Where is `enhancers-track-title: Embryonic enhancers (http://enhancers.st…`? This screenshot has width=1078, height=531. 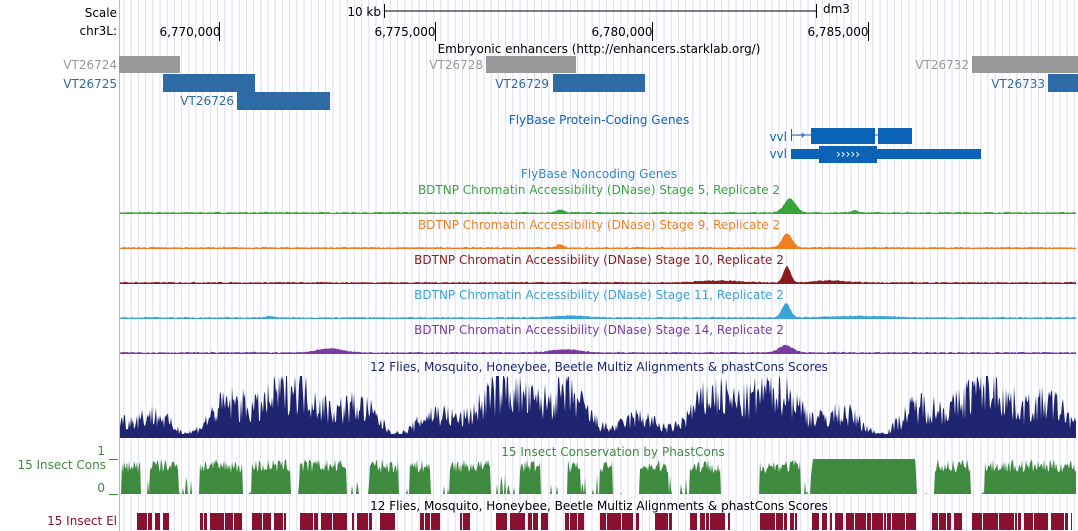
enhancers-track-title: Embryonic enhancers (http://enhancers.st… is located at coordinates (599, 49).